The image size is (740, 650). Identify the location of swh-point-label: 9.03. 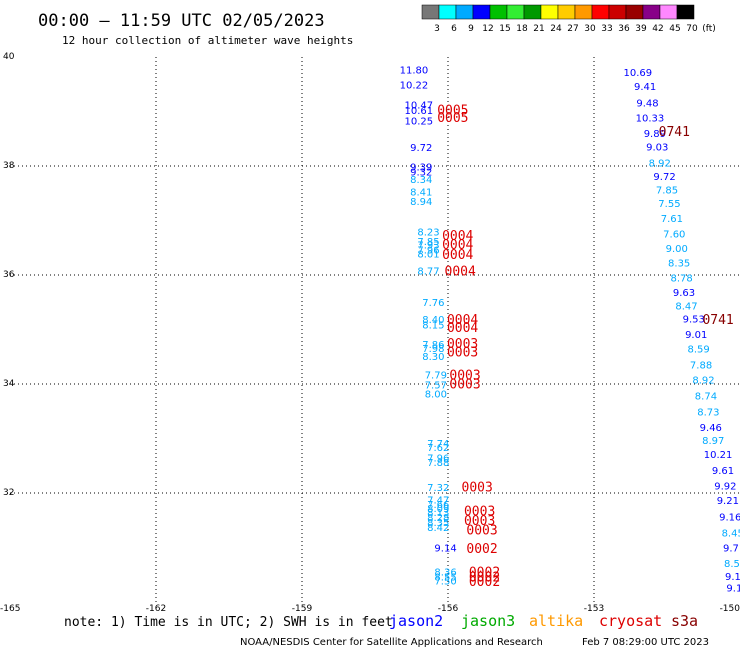
(657, 147).